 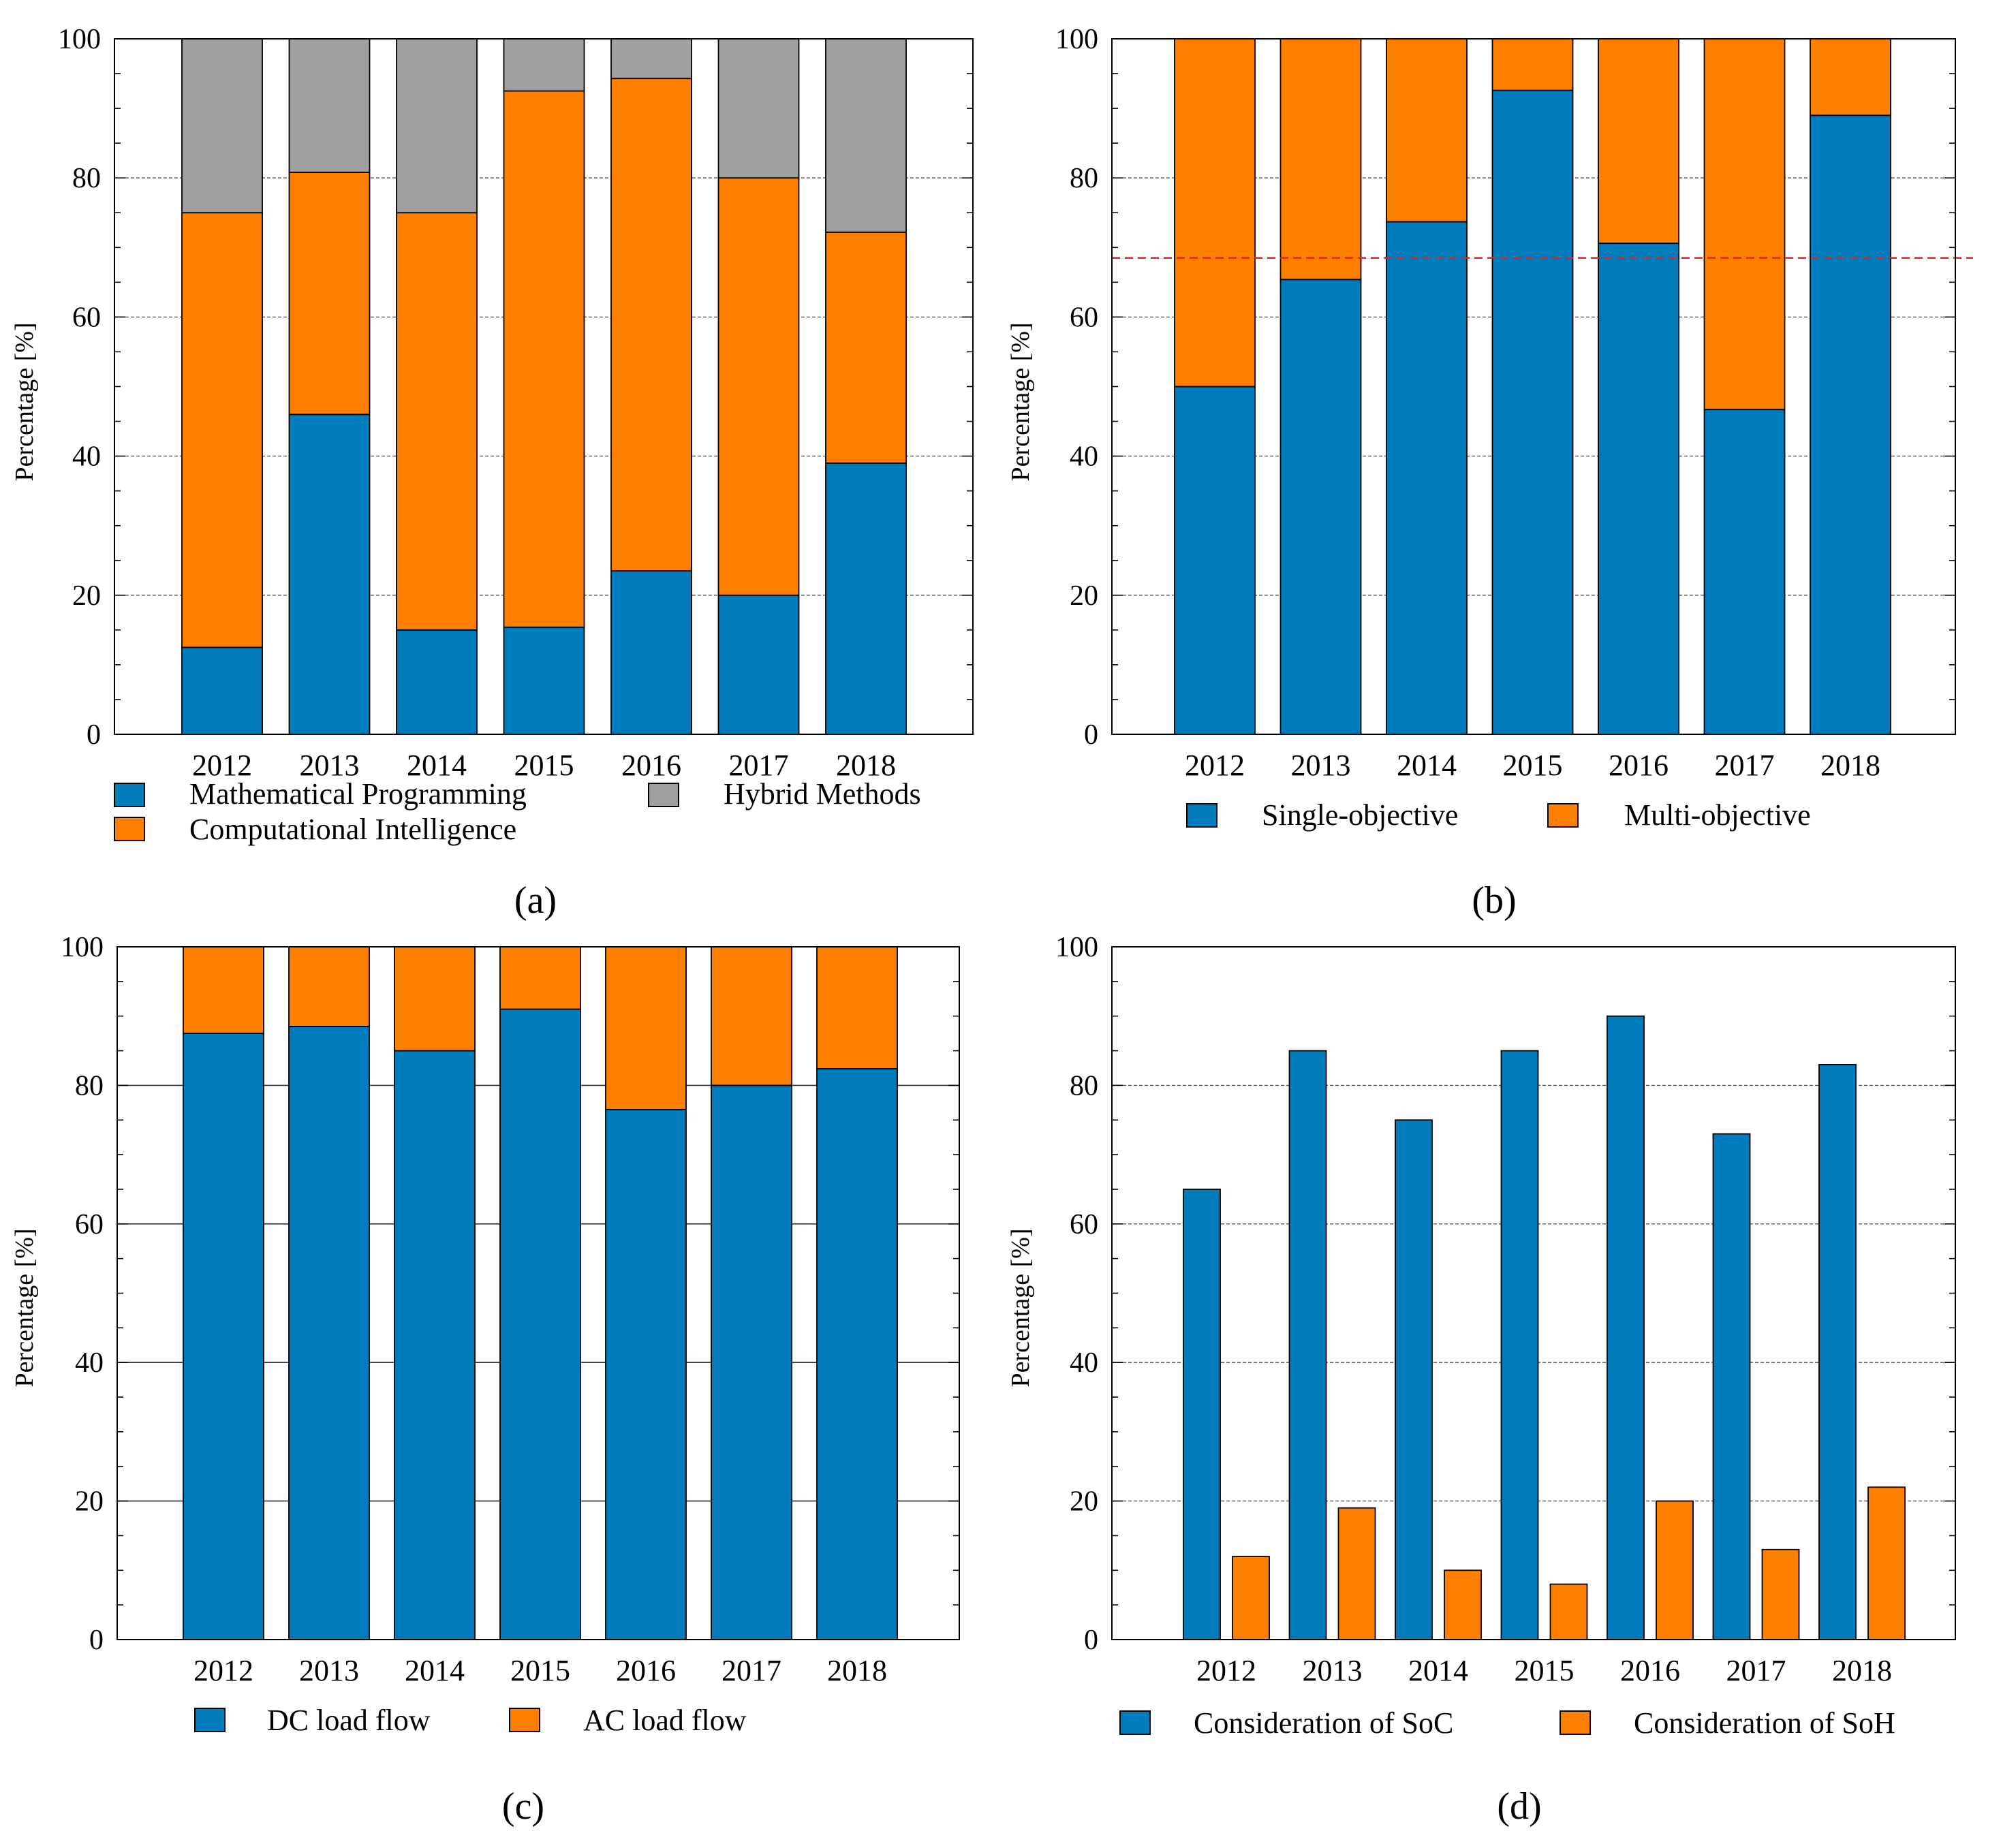 I want to click on panel-d-bar-consideration-of-soc-2015, so click(x=1520, y=1345).